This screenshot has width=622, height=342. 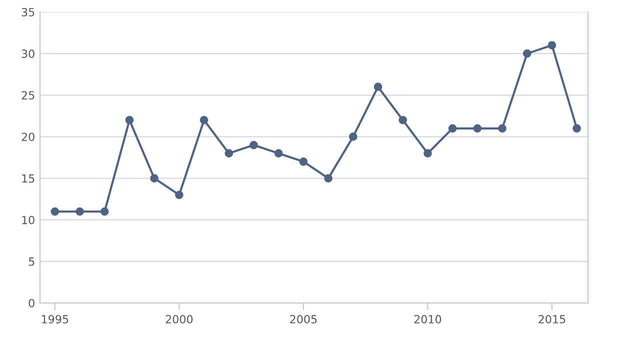 I want to click on x-tick-label: 2000, so click(x=179, y=319).